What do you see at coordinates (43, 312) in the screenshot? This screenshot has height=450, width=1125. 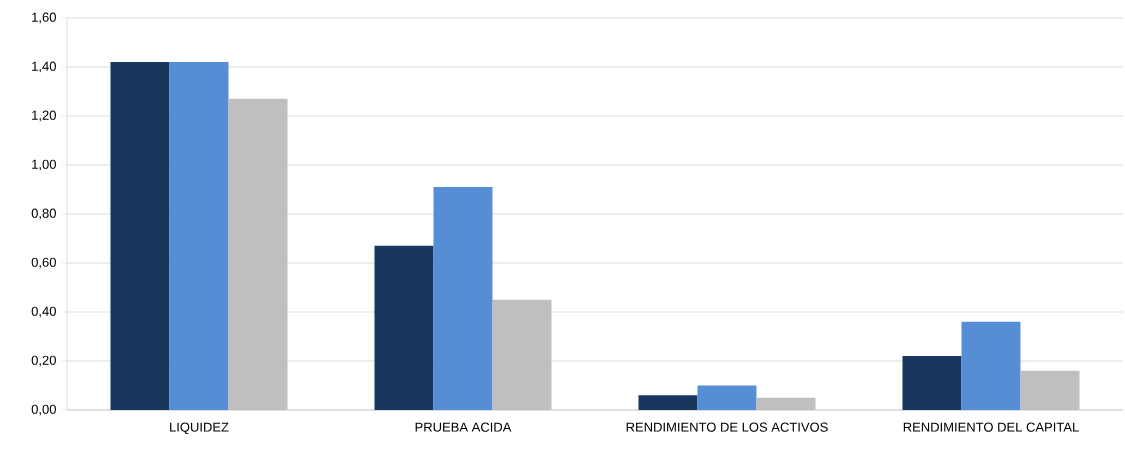 I see `y-tick-label: 0,40` at bounding box center [43, 312].